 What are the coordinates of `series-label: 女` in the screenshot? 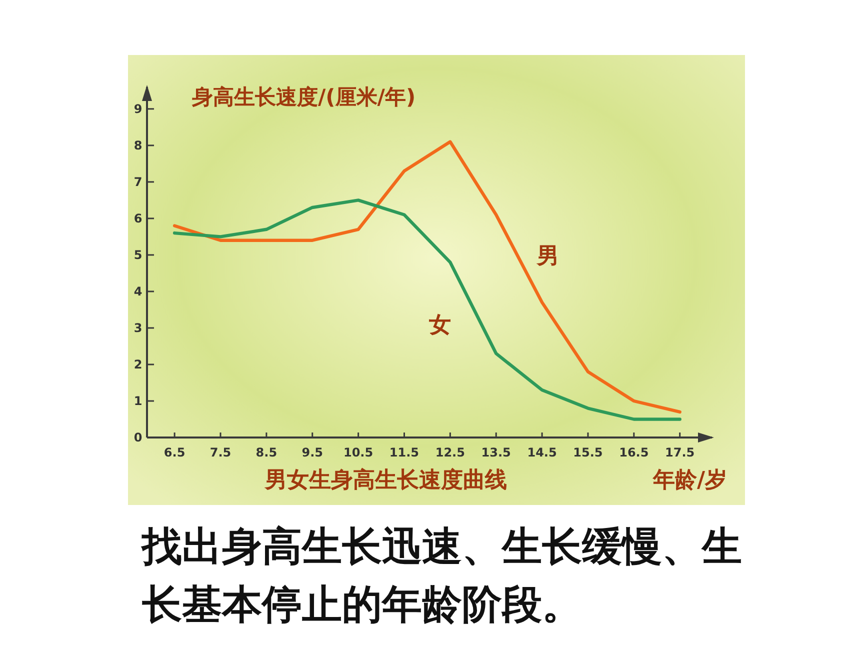 It's located at (439, 325).